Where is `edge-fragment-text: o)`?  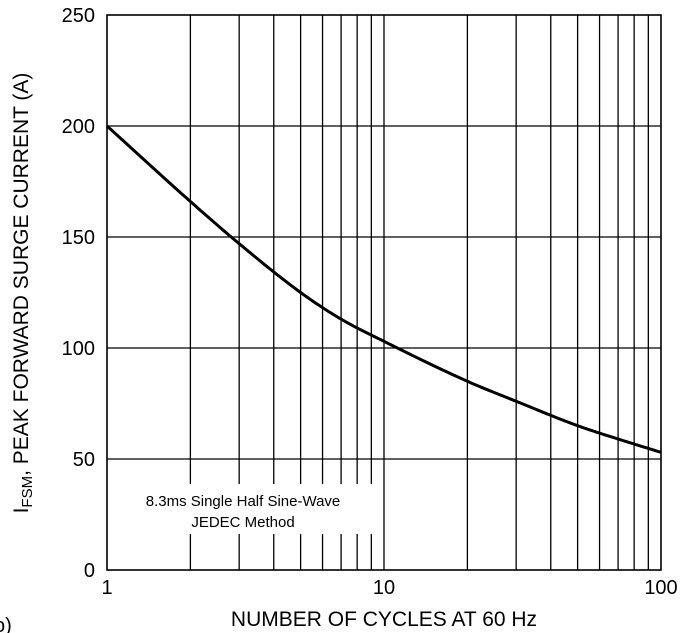 edge-fragment-text: o) is located at coordinates (6, 624).